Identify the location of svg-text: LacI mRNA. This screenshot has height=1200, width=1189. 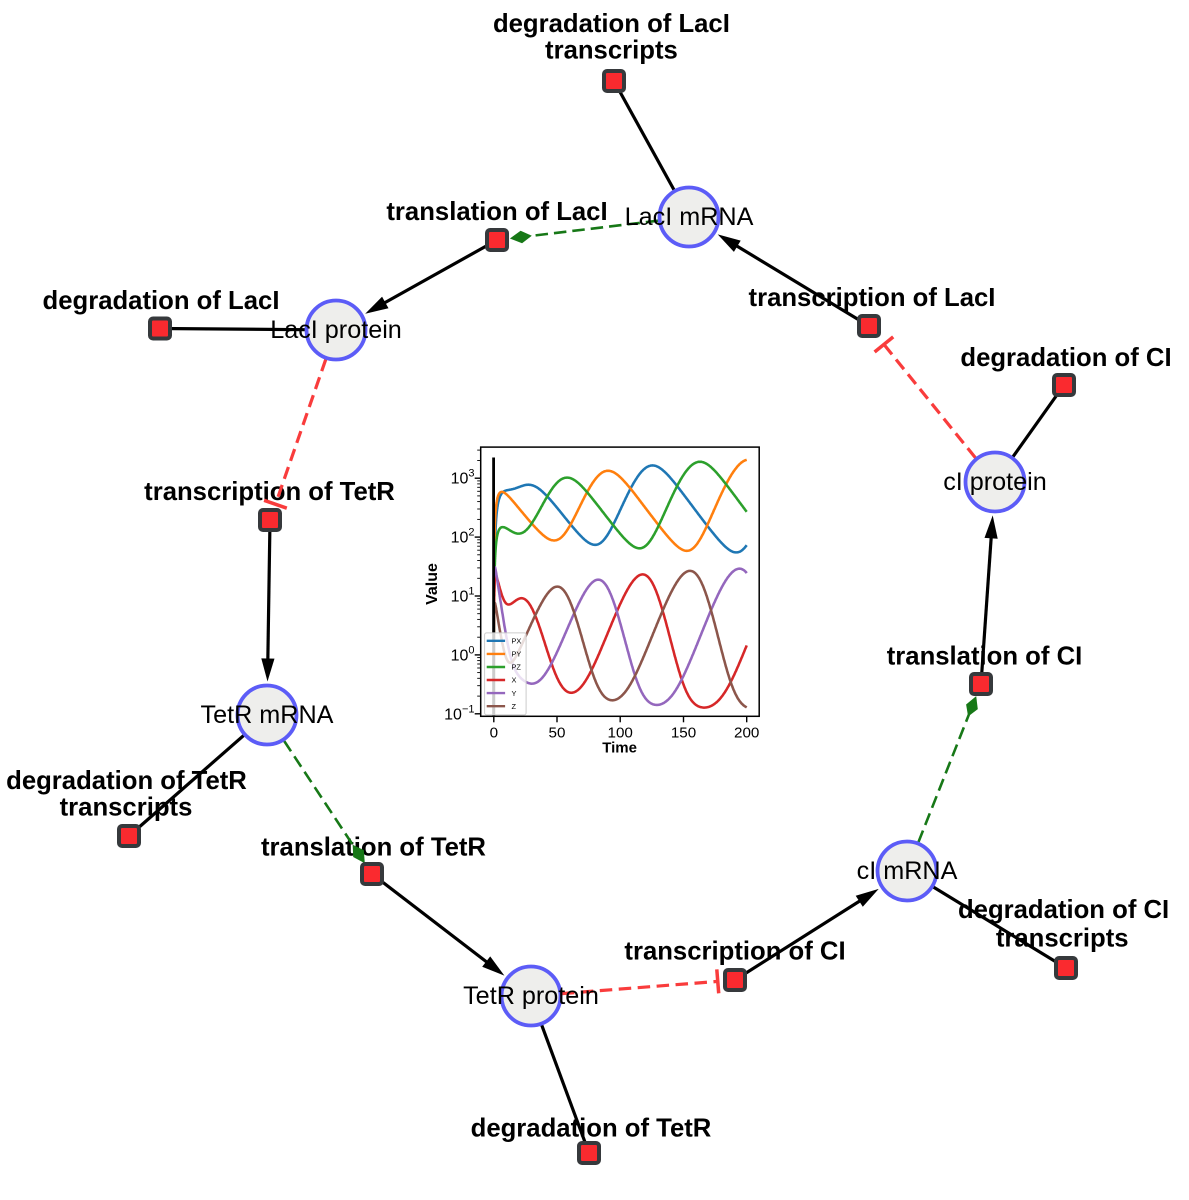
(689, 217).